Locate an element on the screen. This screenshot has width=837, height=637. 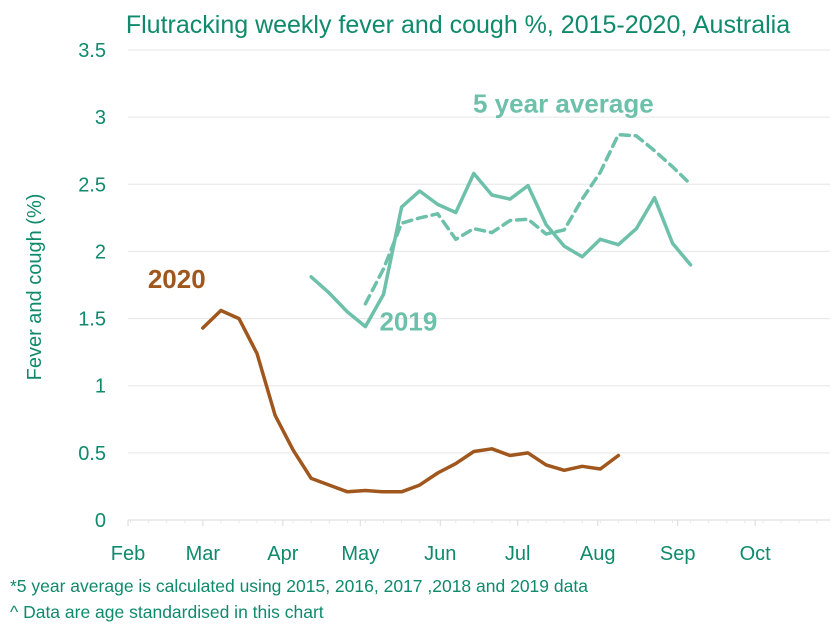
series-line-2020 is located at coordinates (411, 401).